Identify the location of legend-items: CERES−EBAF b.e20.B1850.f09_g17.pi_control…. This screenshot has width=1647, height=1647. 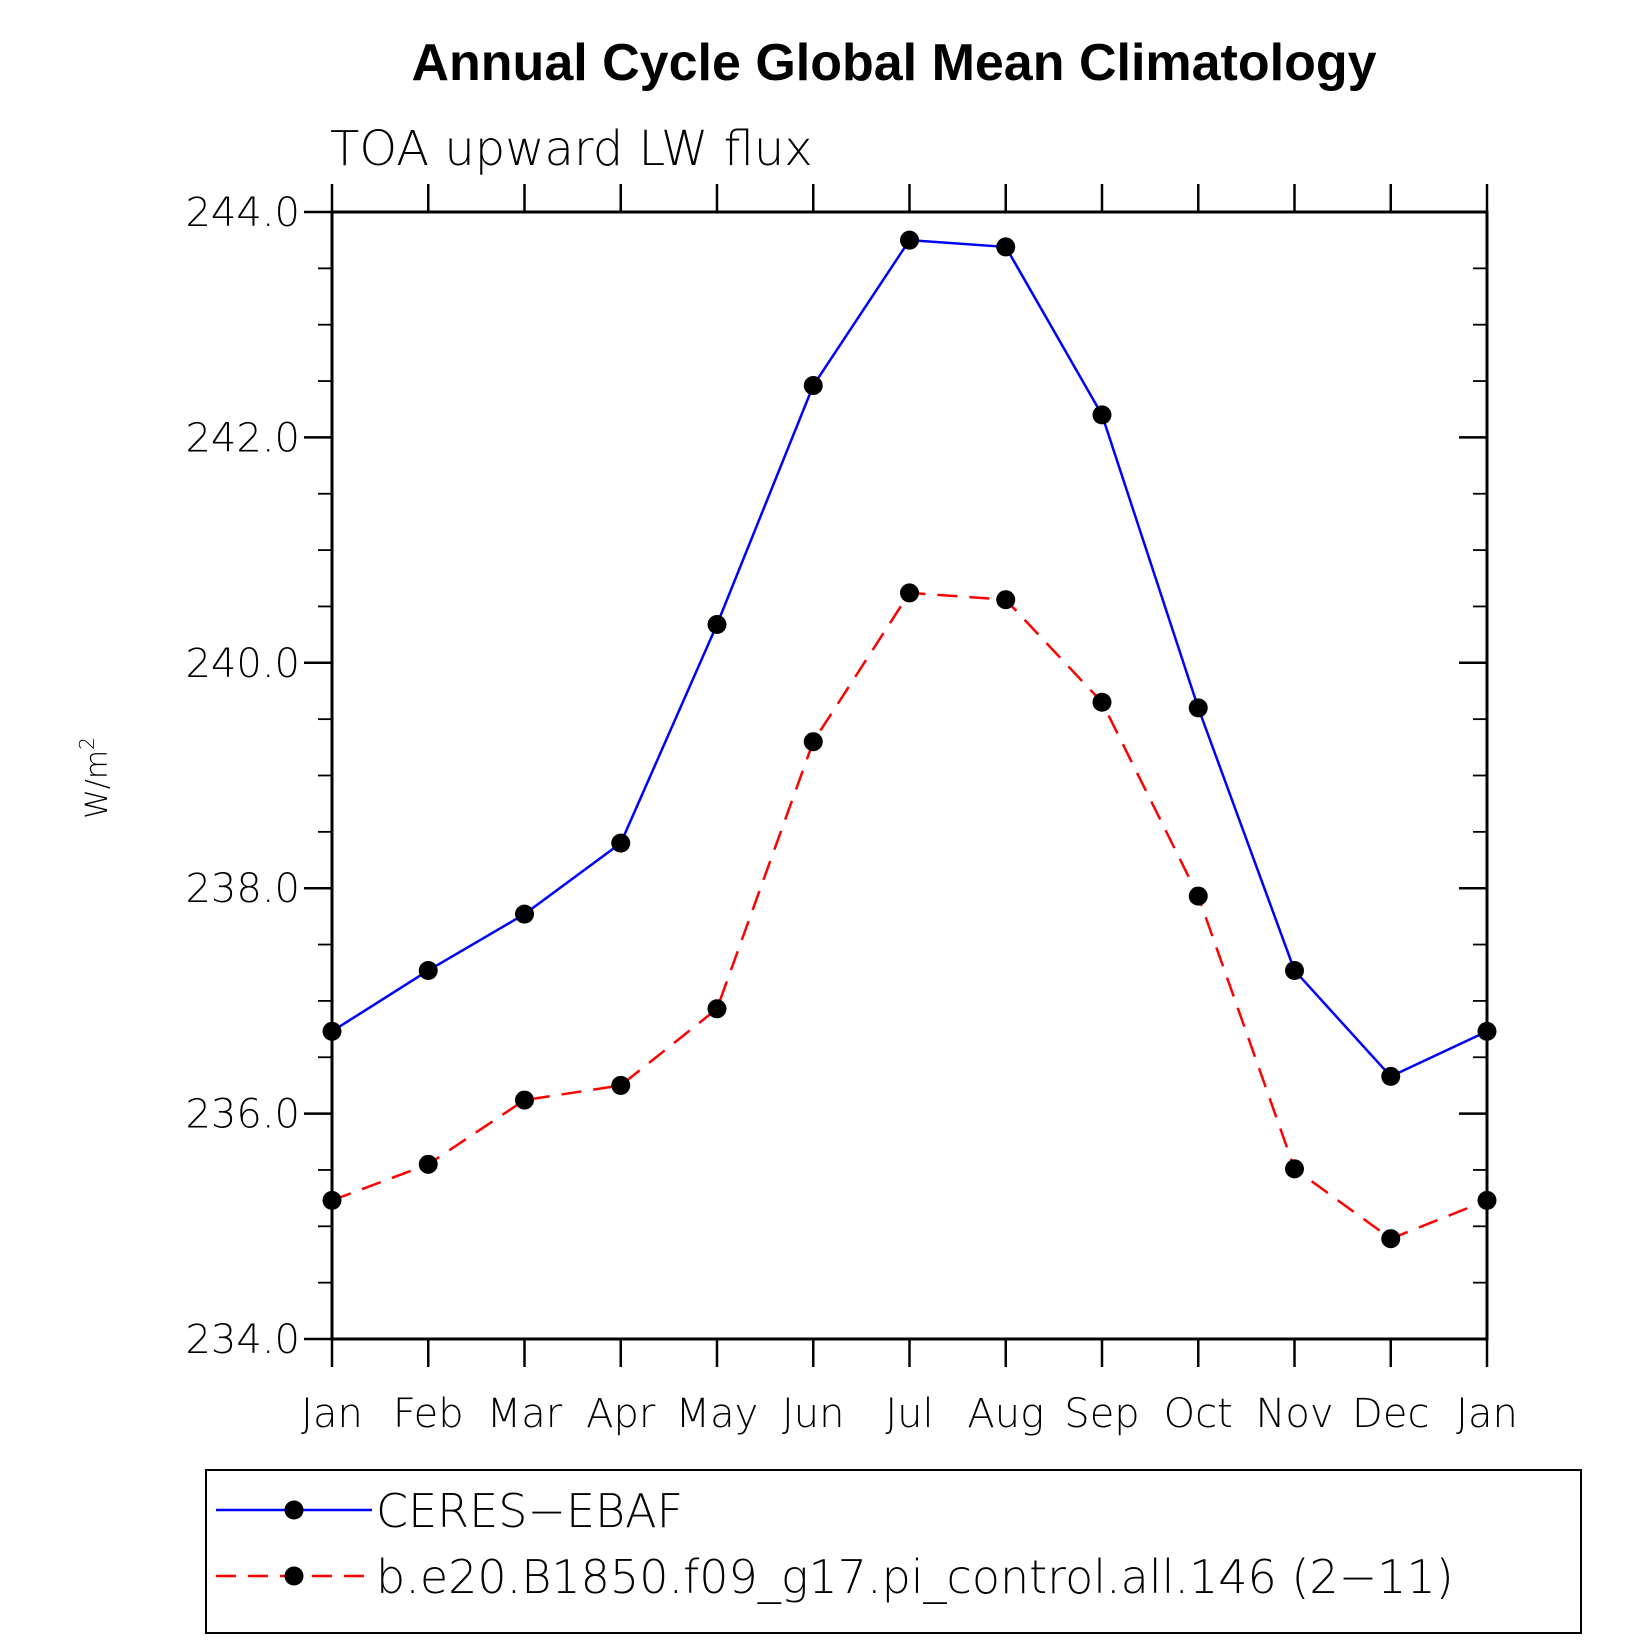
(835, 1544).